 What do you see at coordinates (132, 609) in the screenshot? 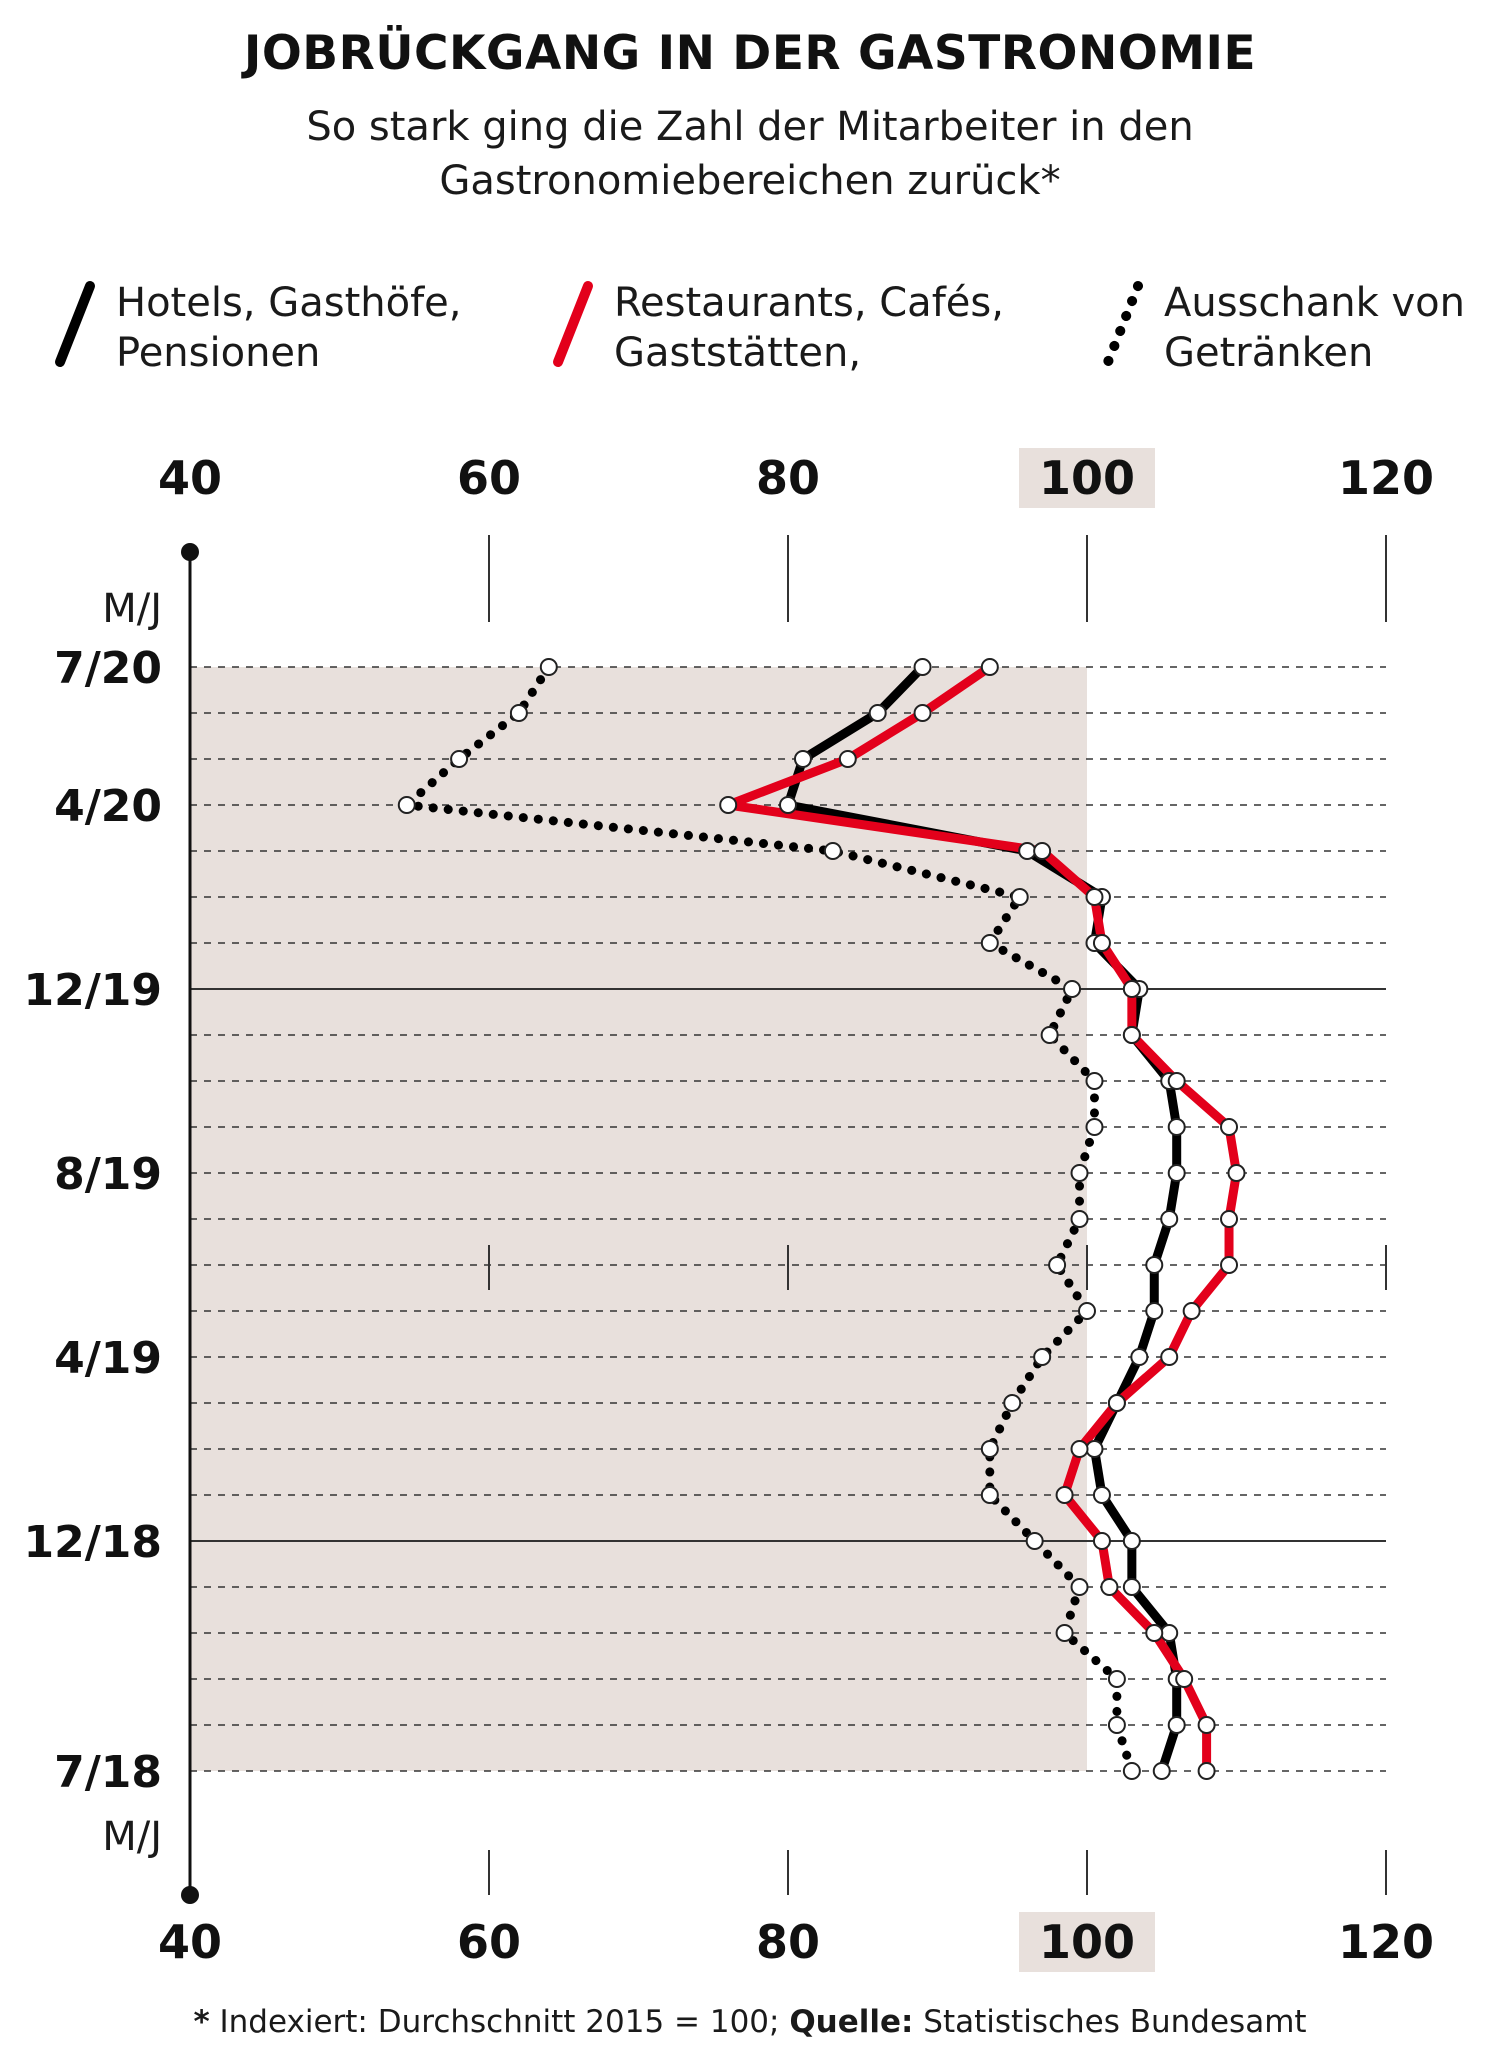
I see `y-axis-unit-top: M/J` at bounding box center [132, 609].